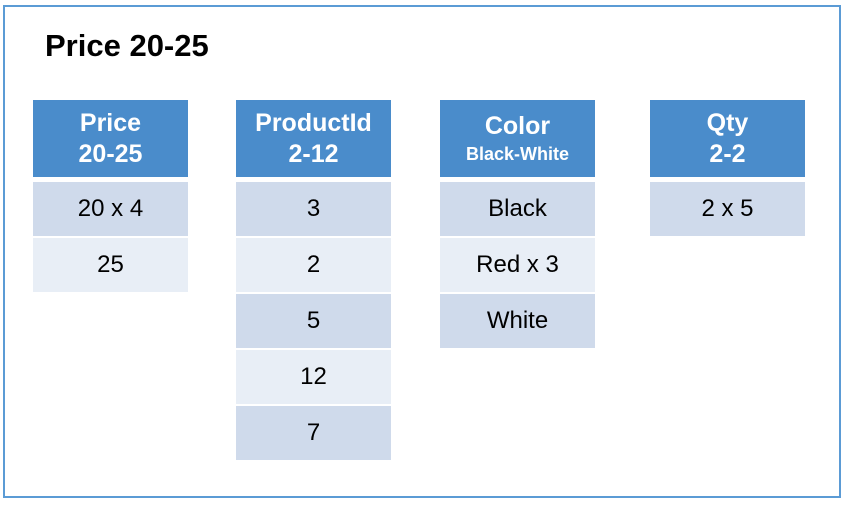 Image resolution: width=850 pixels, height=507 pixels. Describe the element at coordinates (313, 433) in the screenshot. I see `value-cell: 7` at that location.